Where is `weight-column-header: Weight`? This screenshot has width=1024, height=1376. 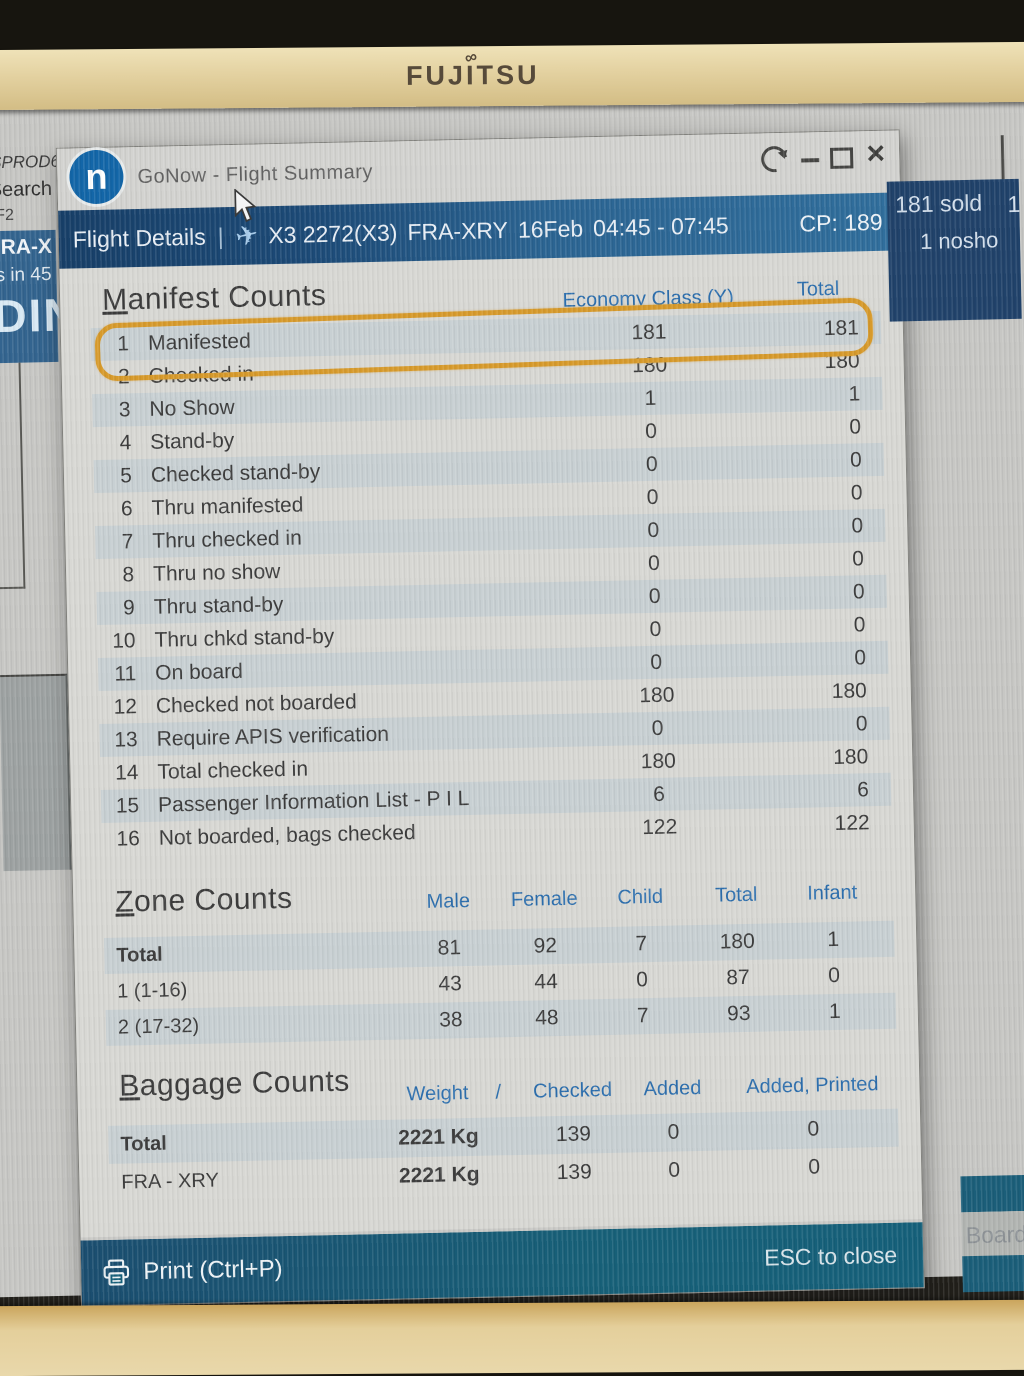 weight-column-header: Weight is located at coordinates (437, 1094).